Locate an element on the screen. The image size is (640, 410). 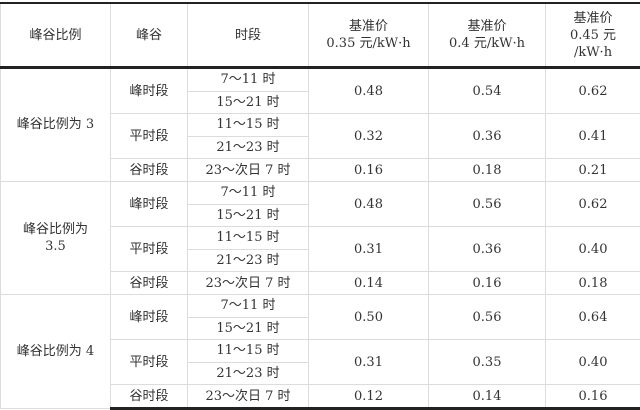
price-cell: 0.50 is located at coordinates (369, 316).